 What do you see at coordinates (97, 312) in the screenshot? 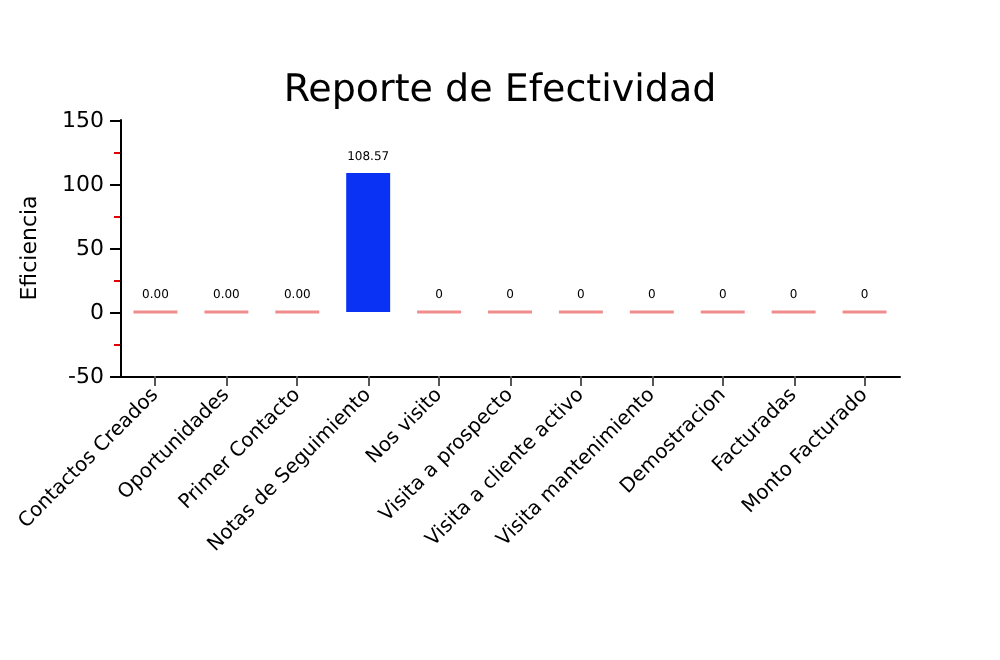
I see `y-tick-label: 0` at bounding box center [97, 312].